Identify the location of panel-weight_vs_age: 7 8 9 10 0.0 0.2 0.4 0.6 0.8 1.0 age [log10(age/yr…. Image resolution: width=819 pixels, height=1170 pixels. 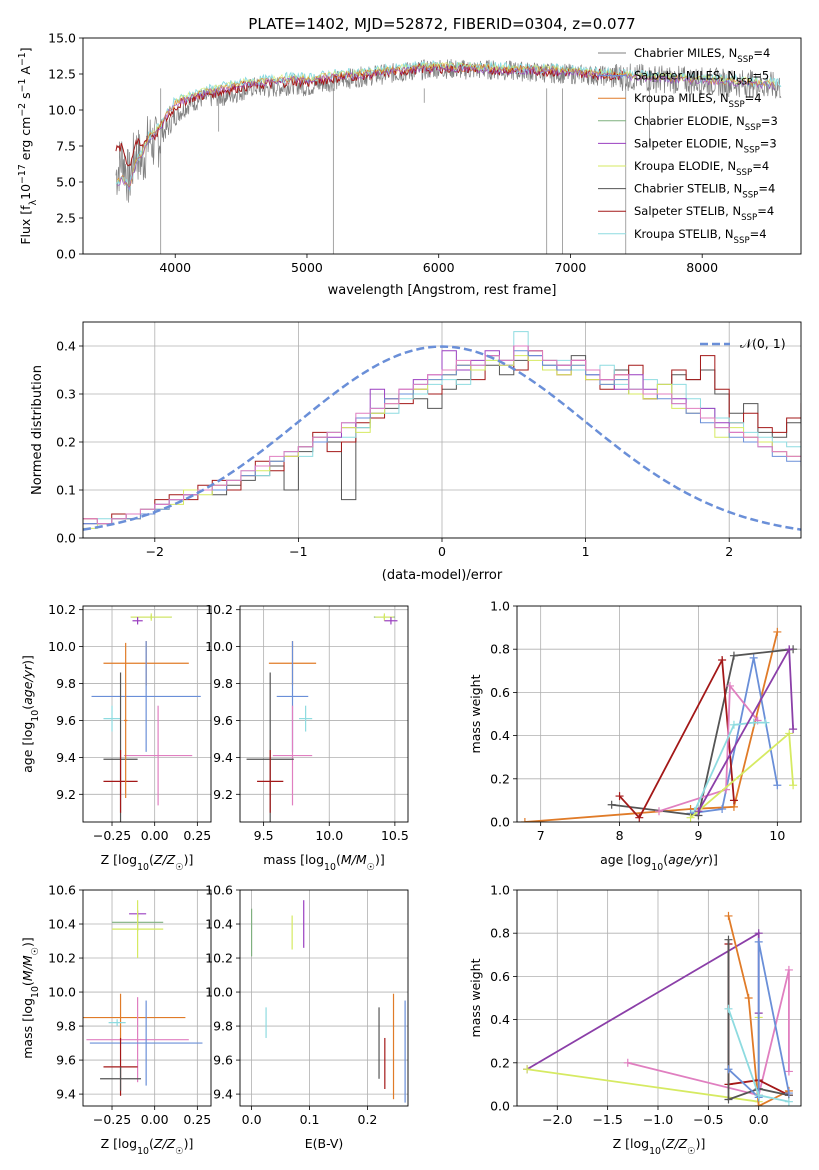
(635, 736).